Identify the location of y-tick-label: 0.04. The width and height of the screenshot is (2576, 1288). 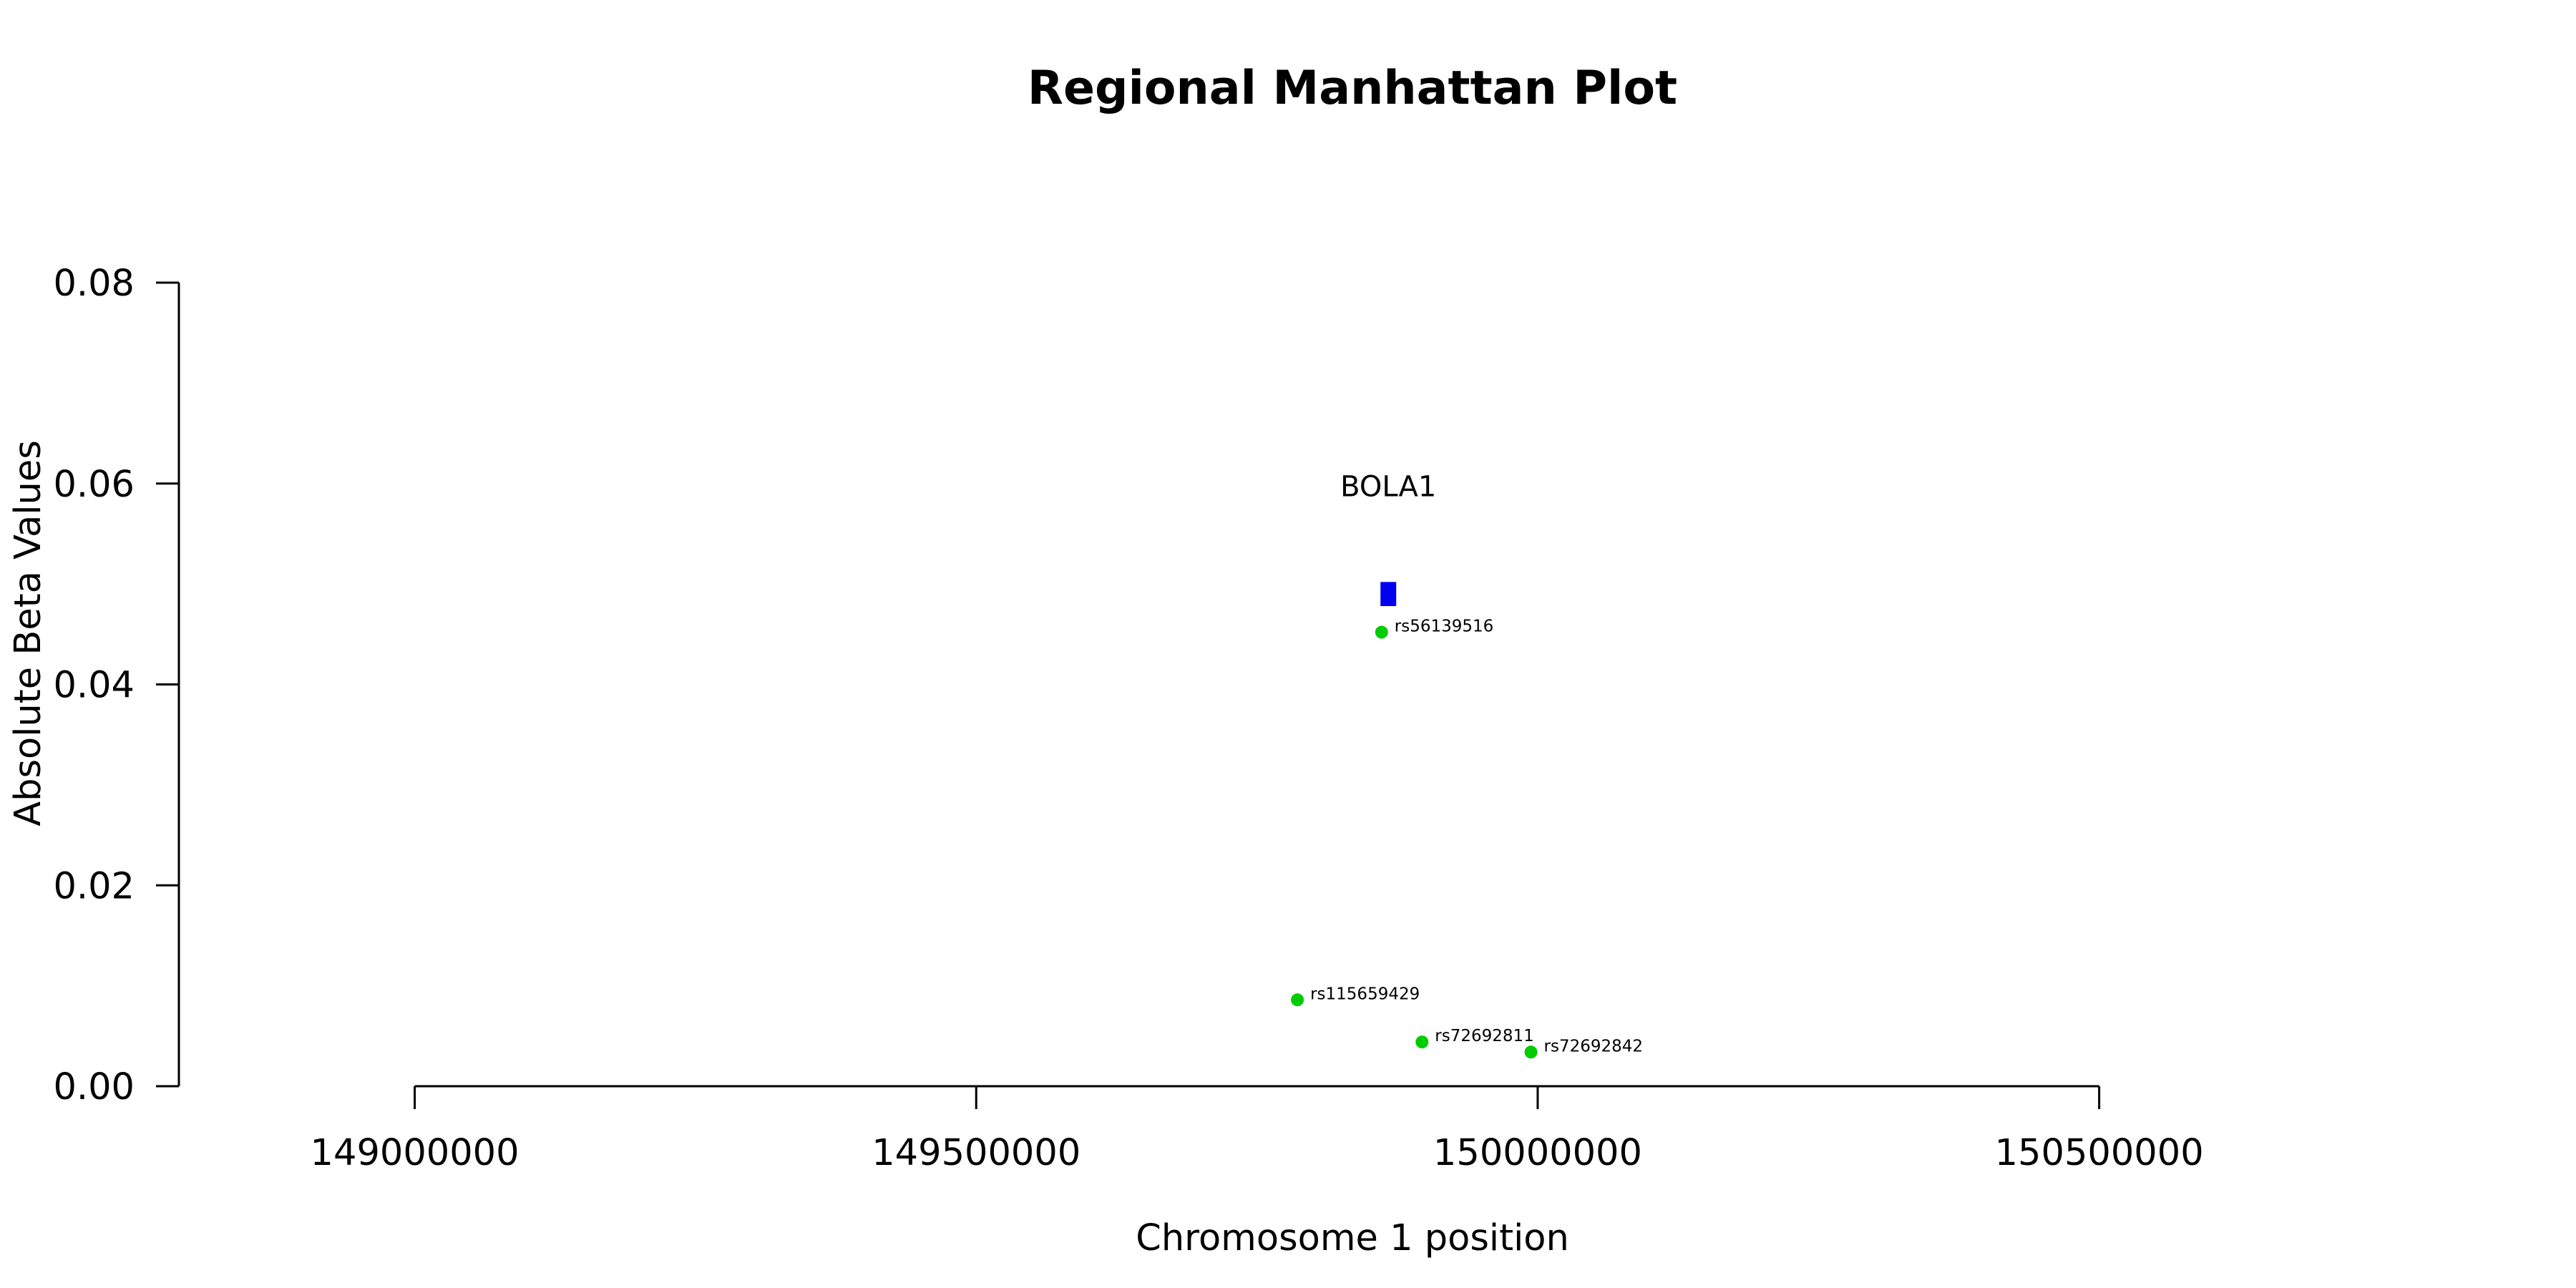
(94, 686).